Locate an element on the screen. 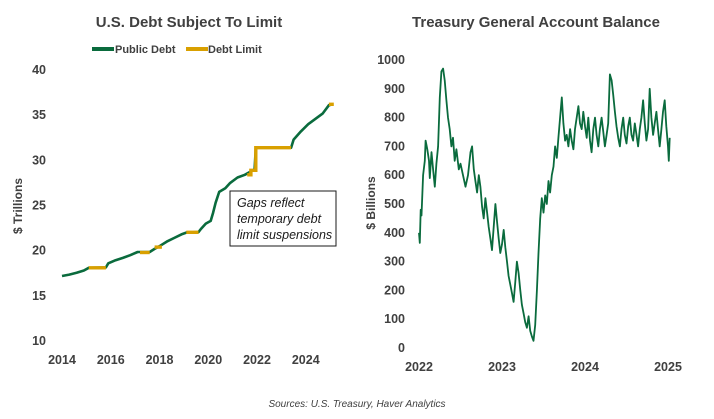  left-y-axis-label: $ Trillions is located at coordinates (18, 206).